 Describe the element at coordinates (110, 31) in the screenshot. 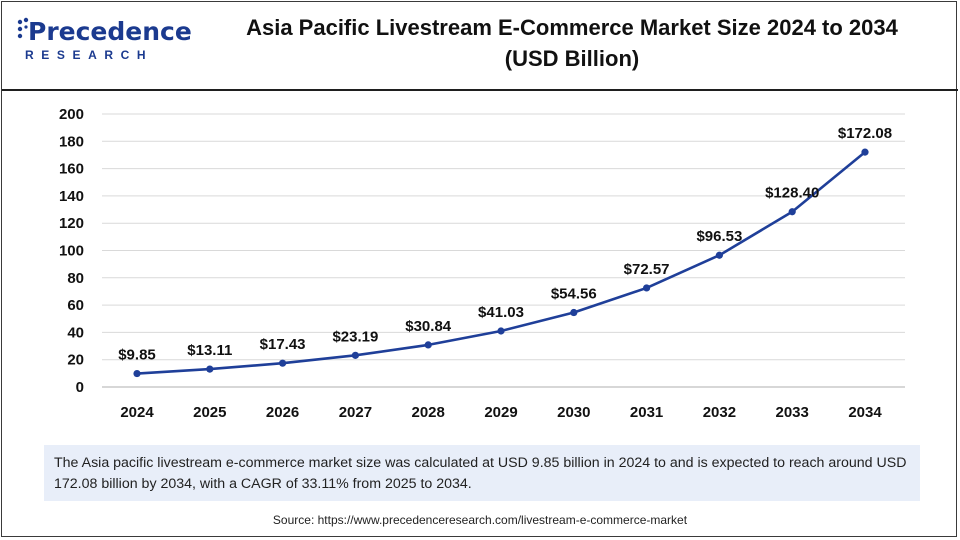

I see `logo-wordmark: Precedence` at that location.